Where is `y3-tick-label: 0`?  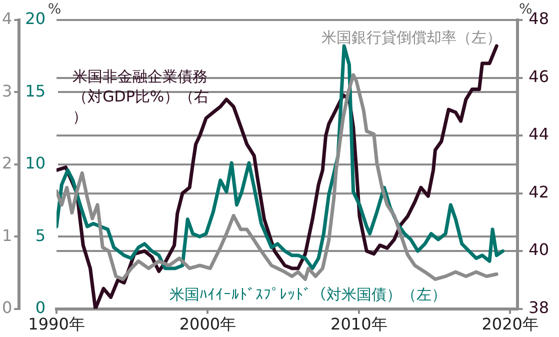 y3-tick-label: 0 is located at coordinates (40, 307).